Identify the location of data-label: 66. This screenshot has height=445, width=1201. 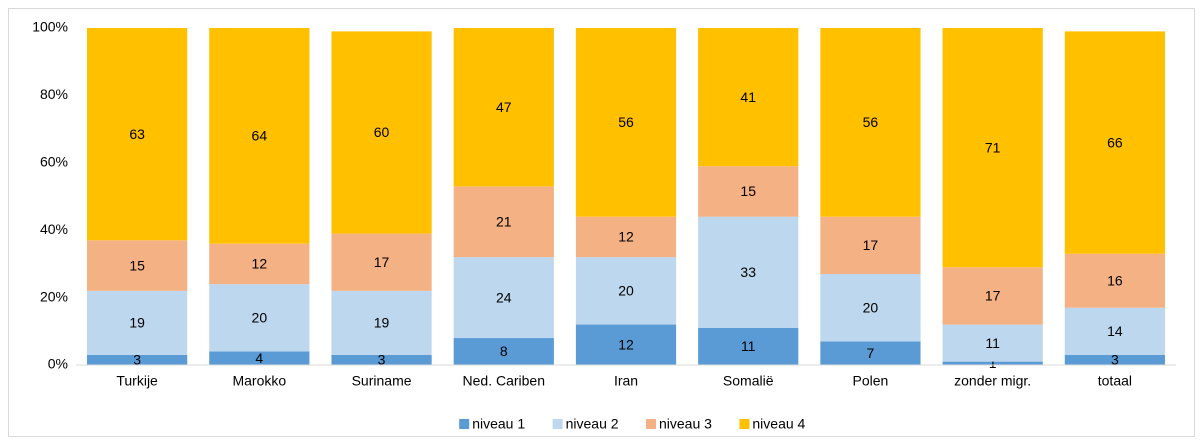
(1115, 142).